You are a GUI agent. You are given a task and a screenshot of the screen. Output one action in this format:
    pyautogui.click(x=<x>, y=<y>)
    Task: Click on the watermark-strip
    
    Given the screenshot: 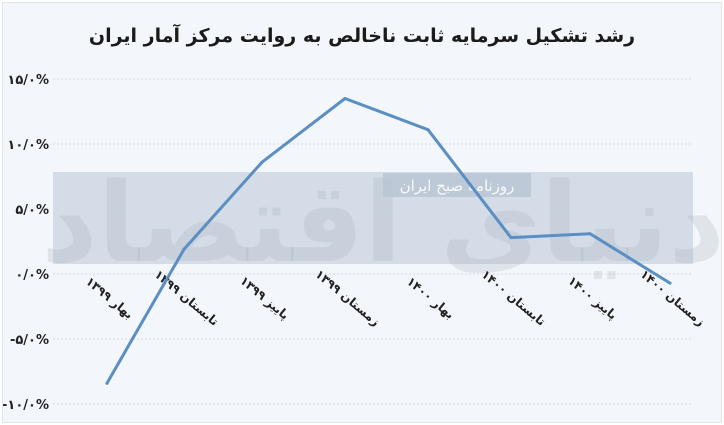 What is the action you would take?
    pyautogui.click(x=457, y=185)
    